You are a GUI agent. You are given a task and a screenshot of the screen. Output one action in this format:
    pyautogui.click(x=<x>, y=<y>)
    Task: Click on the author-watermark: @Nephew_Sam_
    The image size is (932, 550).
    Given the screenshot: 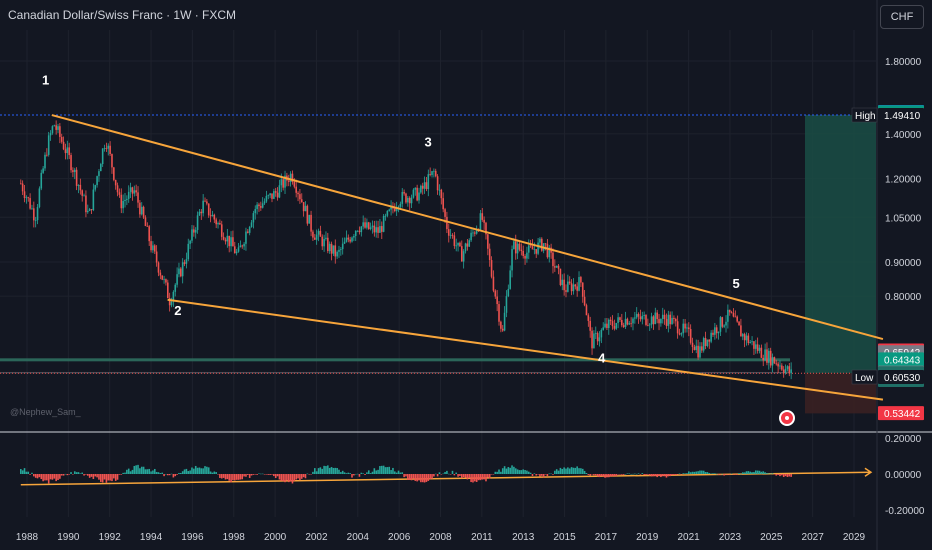 What is the action you would take?
    pyautogui.click(x=45, y=412)
    